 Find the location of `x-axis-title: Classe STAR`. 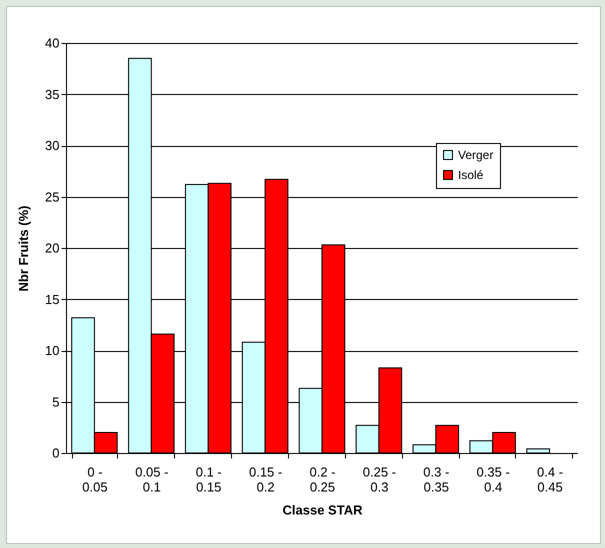

x-axis-title: Classe STAR is located at coordinates (323, 510).